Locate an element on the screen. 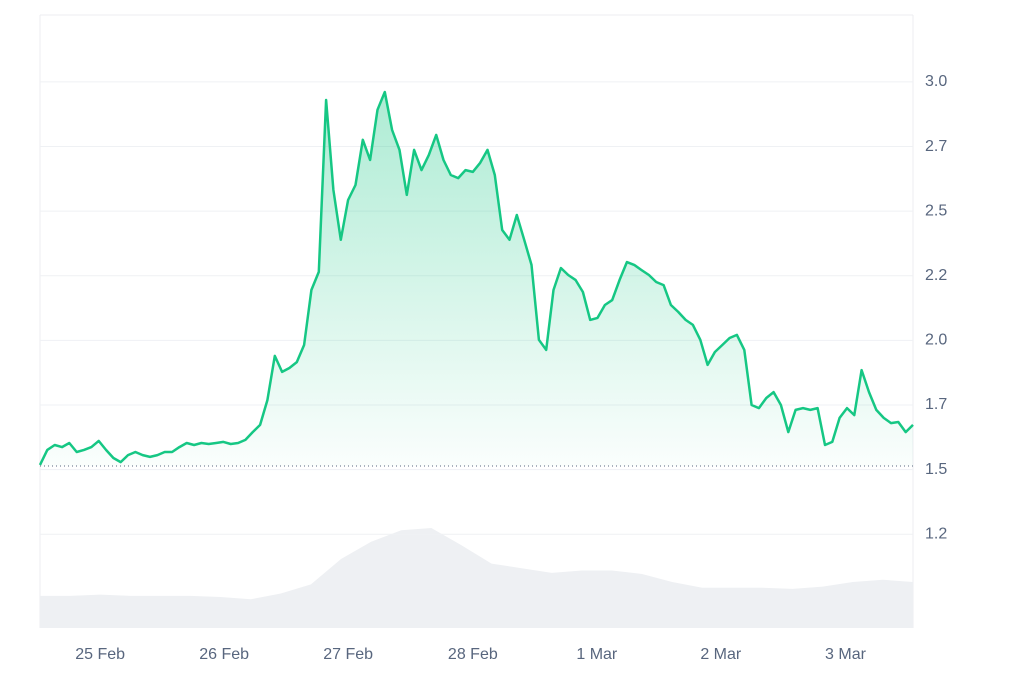 This screenshot has width=1024, height=683. y-tick-label: 1.7 is located at coordinates (936, 404).